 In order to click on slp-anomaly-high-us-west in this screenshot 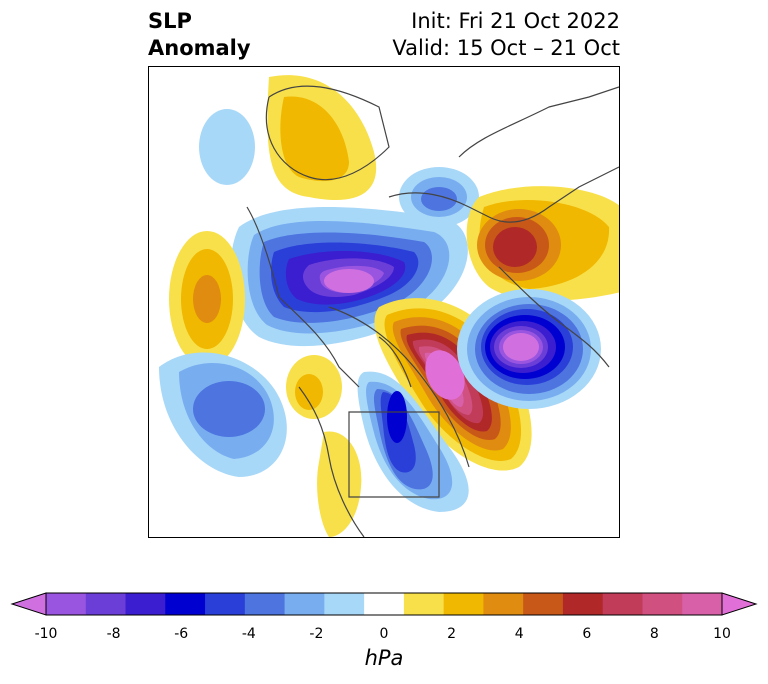, I will do `click(339, 484)`.